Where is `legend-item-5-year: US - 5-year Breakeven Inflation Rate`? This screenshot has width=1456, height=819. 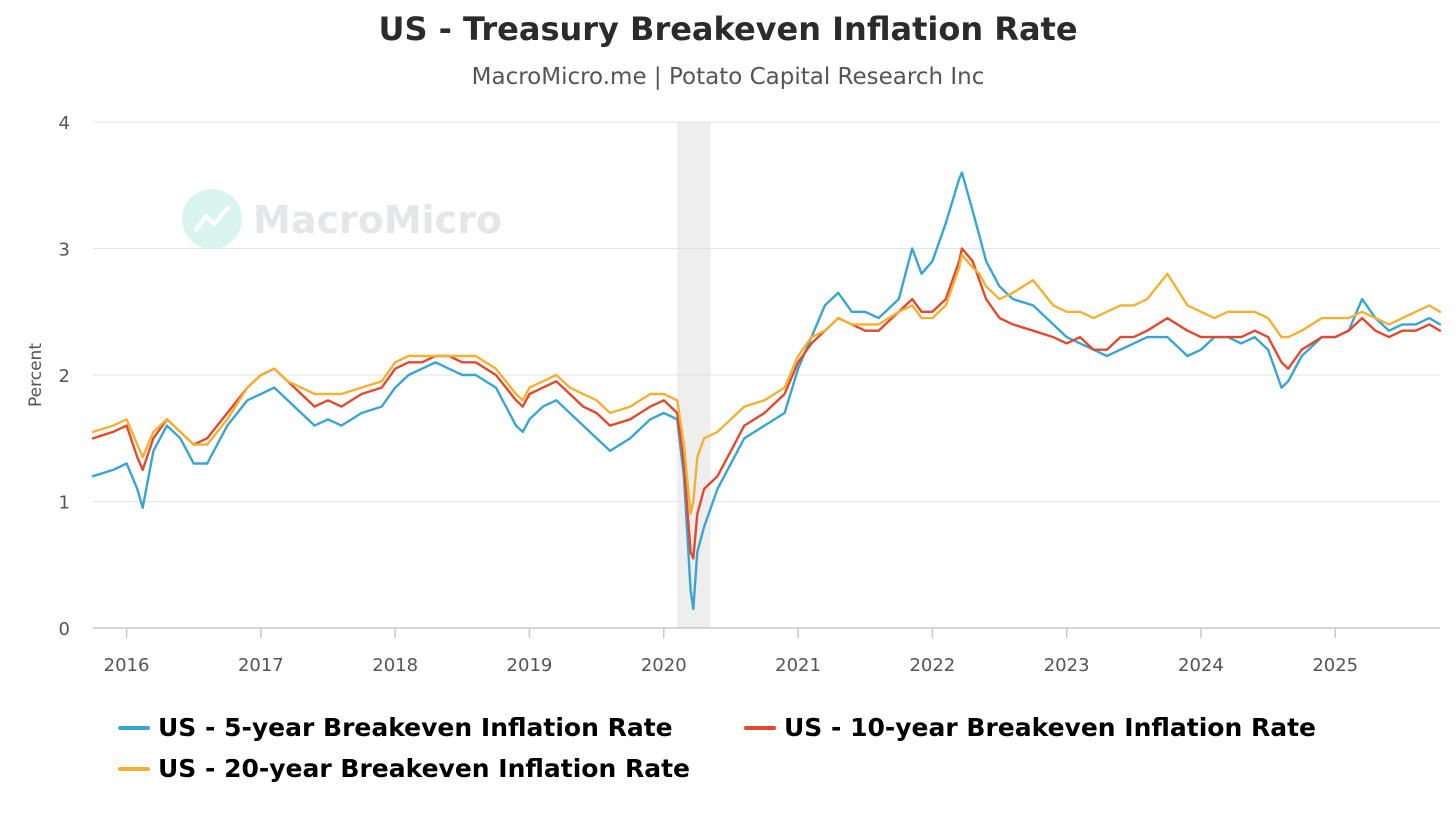 legend-item-5-year: US - 5-year Breakeven Inflation Rate is located at coordinates (395, 727).